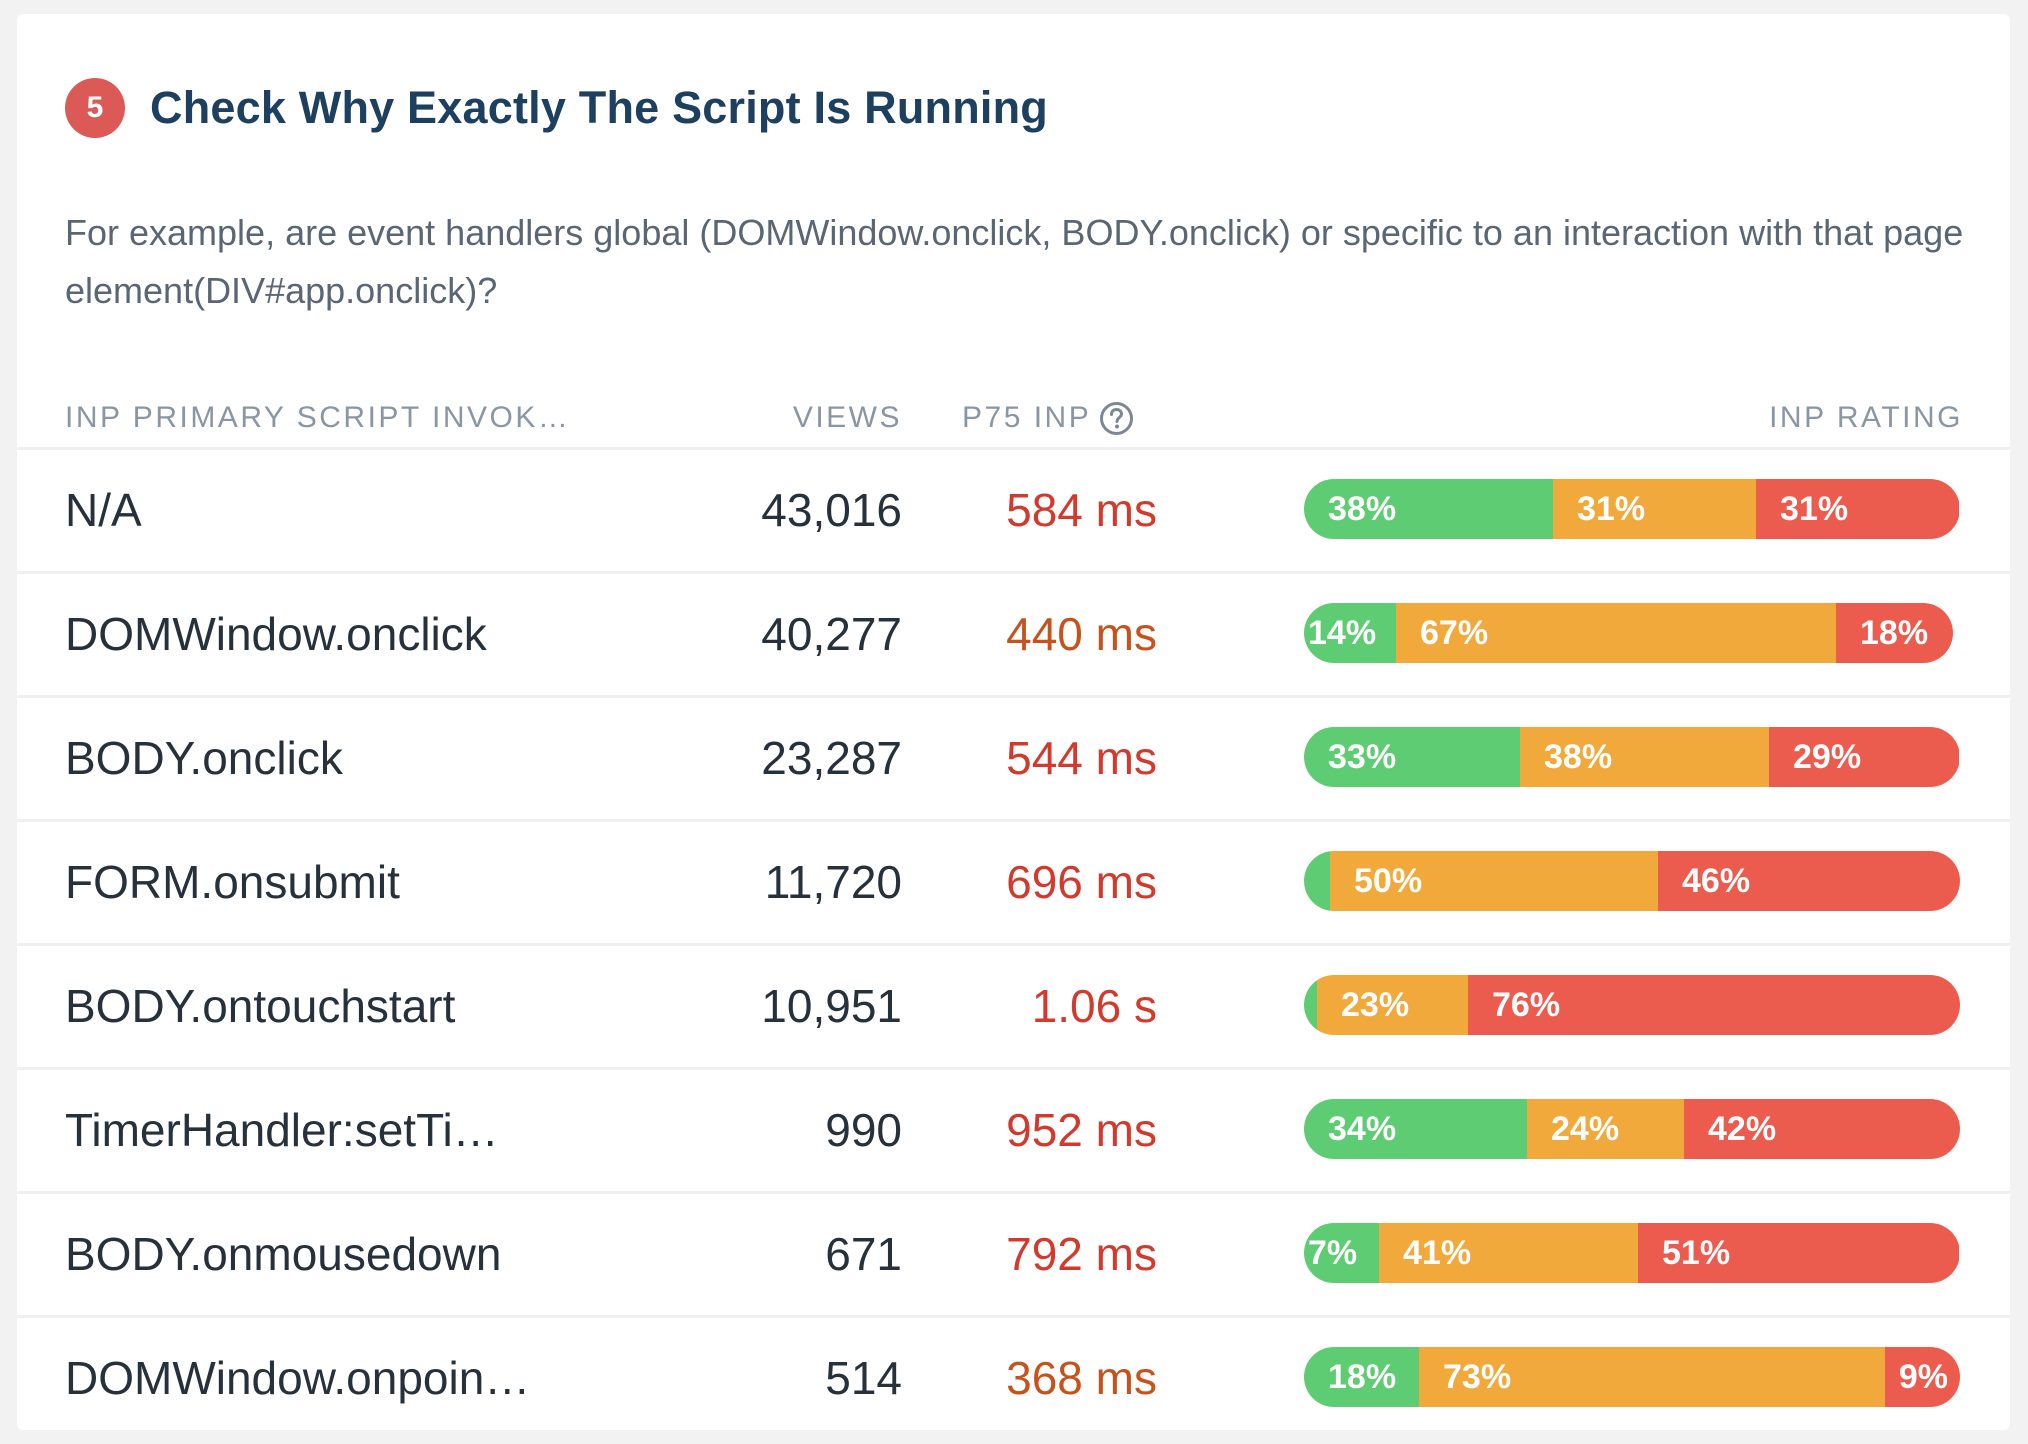 This screenshot has width=2028, height=1444. What do you see at coordinates (1361, 1377) in the screenshot?
I see `rating-segment-good: 18%` at bounding box center [1361, 1377].